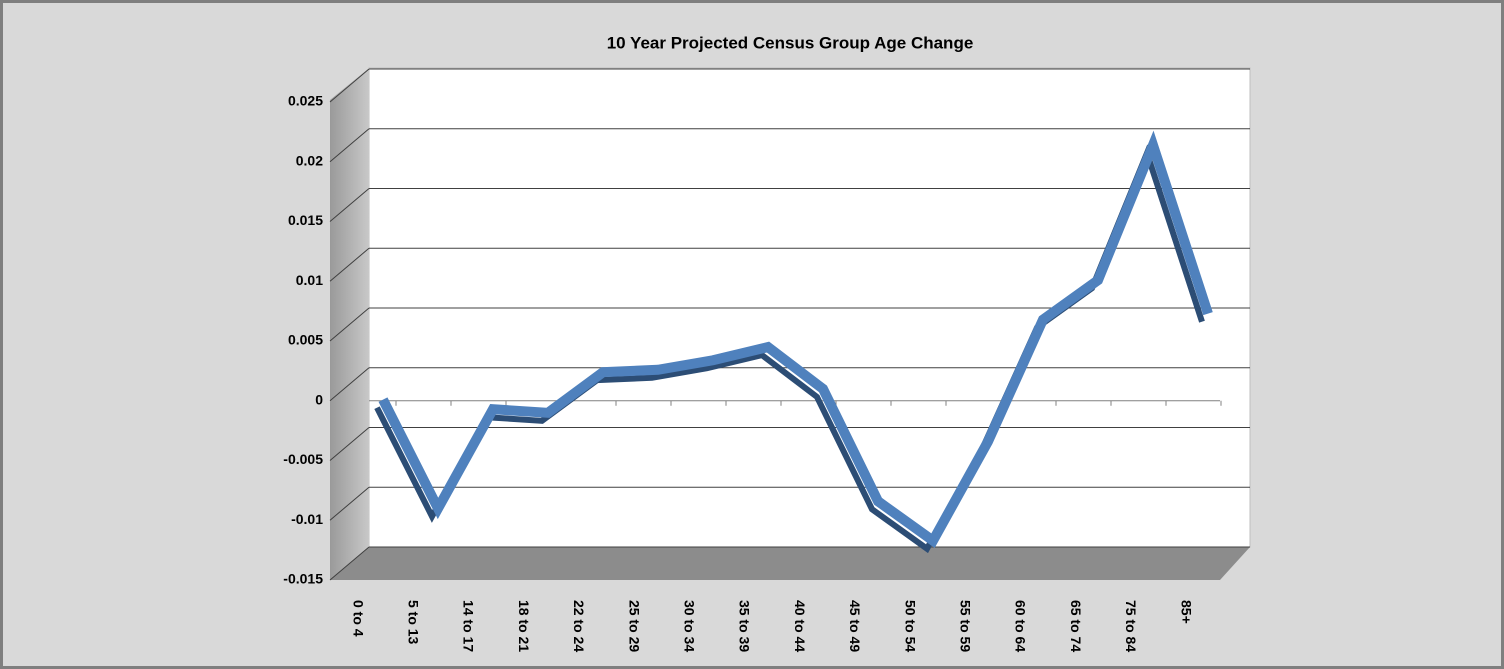  Describe the element at coordinates (319, 399) in the screenshot. I see `y-tick-label: 0` at that location.